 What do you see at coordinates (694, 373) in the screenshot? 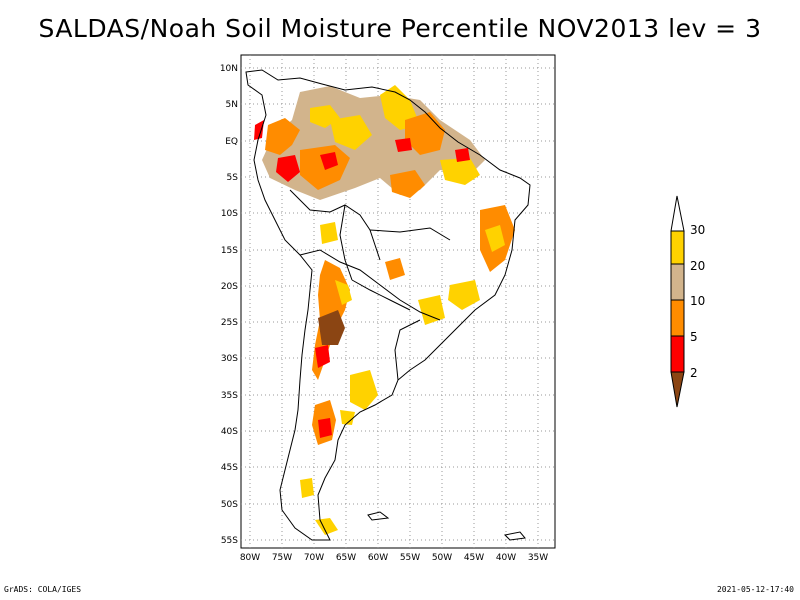
I see `legend-label: 2` at bounding box center [694, 373].